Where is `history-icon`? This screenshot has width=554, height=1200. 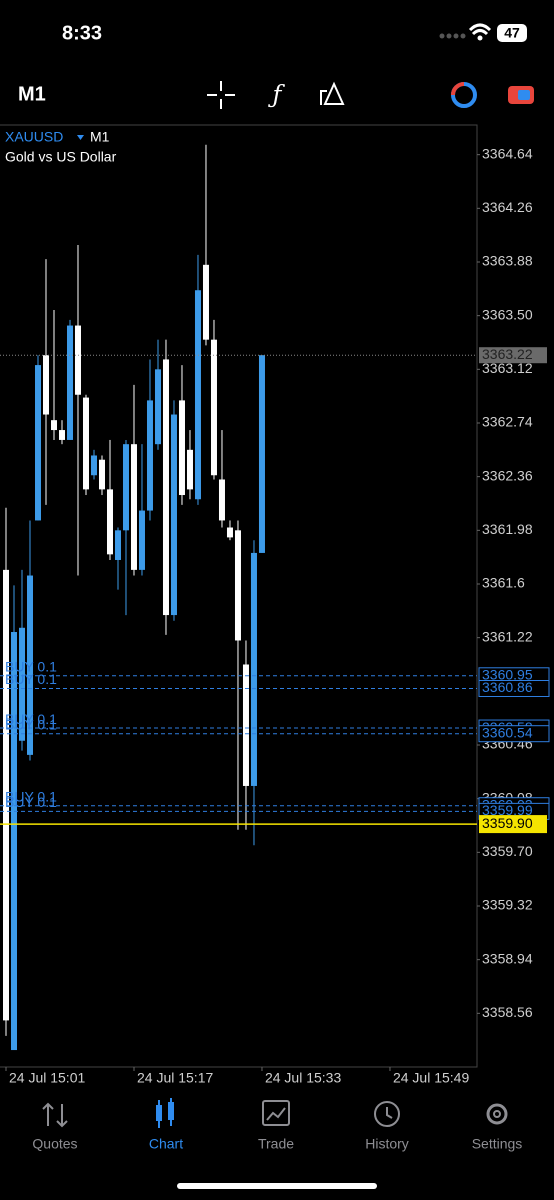 history-icon is located at coordinates (387, 1114).